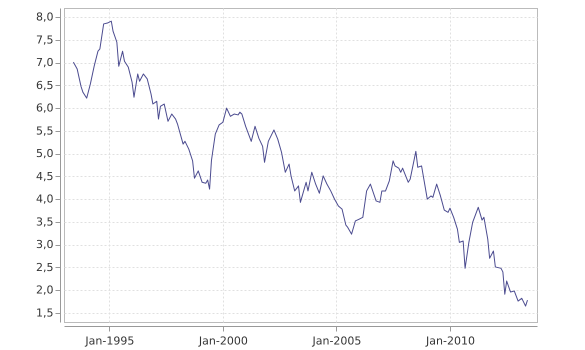 This screenshot has width=585, height=350. Describe the element at coordinates (45, 221) in the screenshot. I see `y-tick-label: 3,5` at that location.